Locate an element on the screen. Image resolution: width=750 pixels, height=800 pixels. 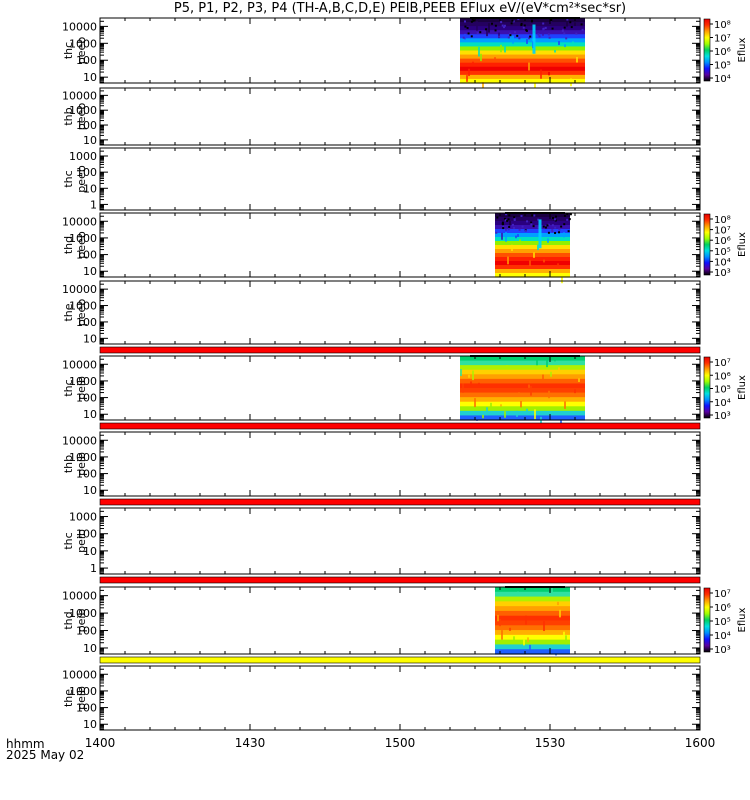
panel-label-product: peib is located at coordinates (81, 388).